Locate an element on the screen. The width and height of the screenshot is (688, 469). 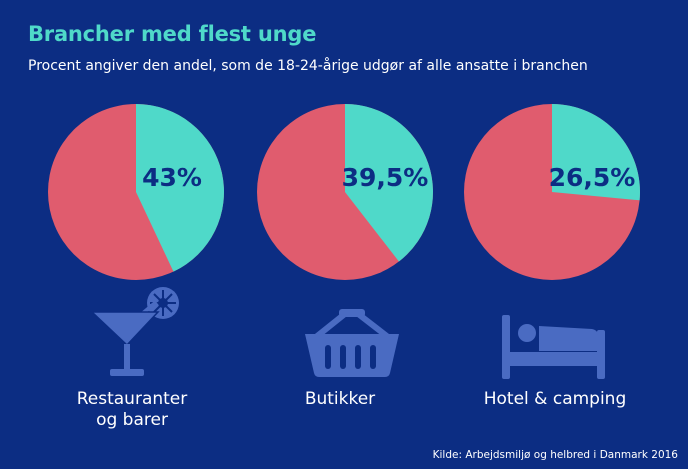
pie-value-label: 39,5% is located at coordinates (385, 177).